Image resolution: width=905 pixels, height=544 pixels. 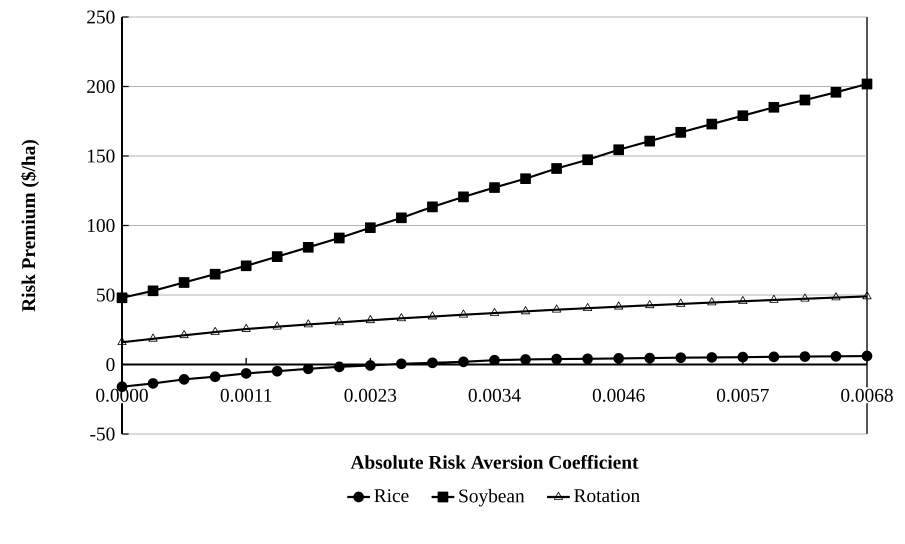 I want to click on legend-label: Soybean, so click(x=491, y=497).